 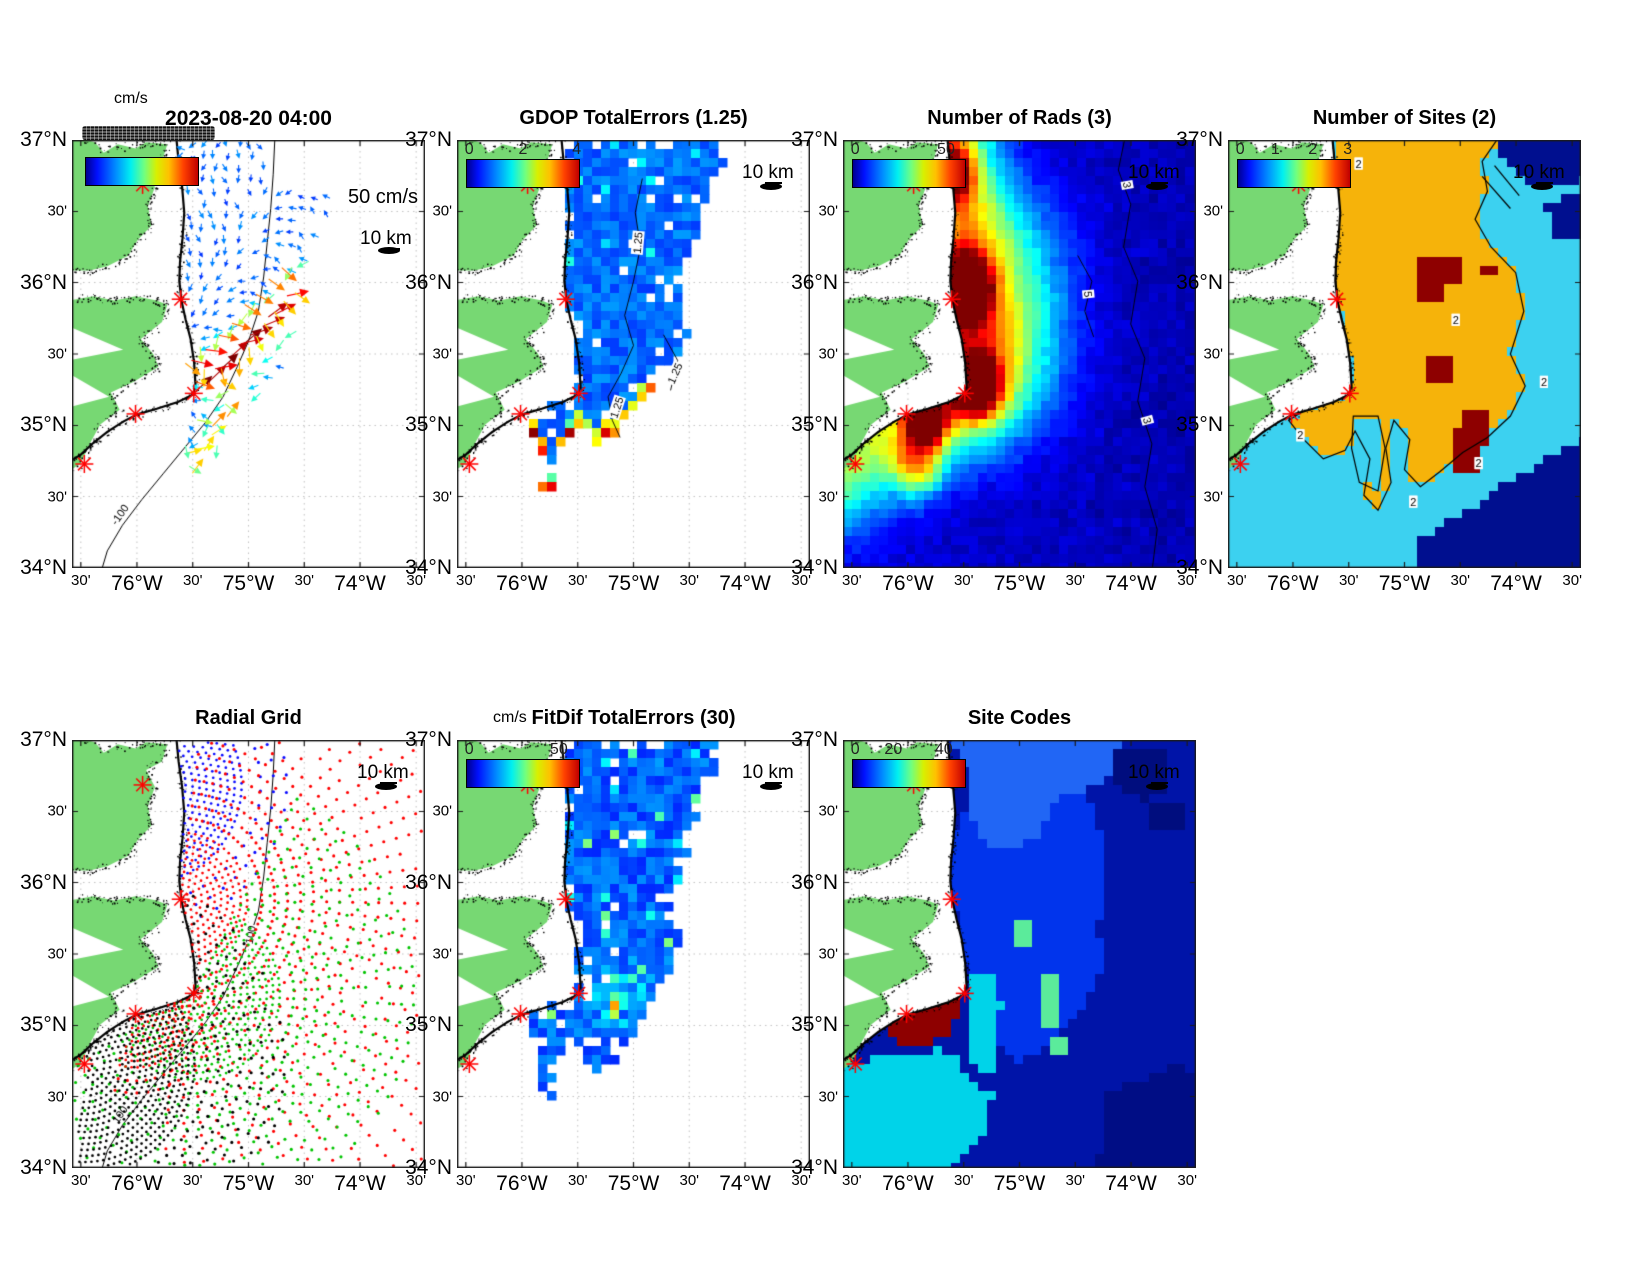 I want to click on map-canvas-number-of-sites, so click(x=1404, y=354).